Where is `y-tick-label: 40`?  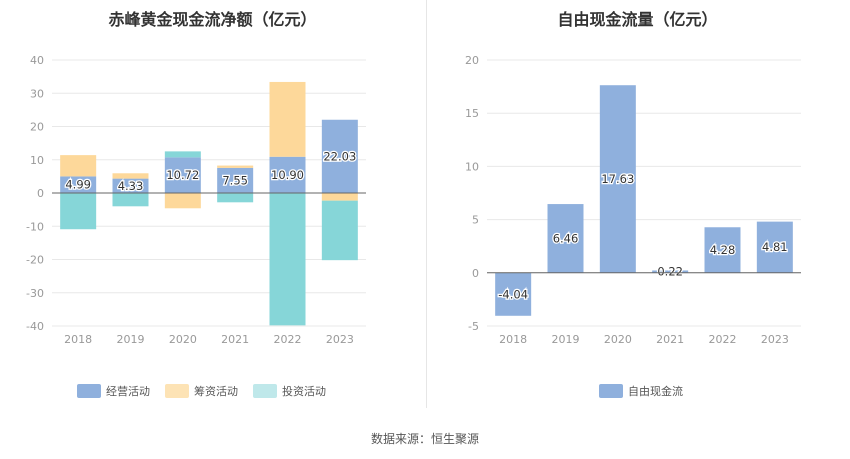 y-tick-label: 40 is located at coordinates (37, 60).